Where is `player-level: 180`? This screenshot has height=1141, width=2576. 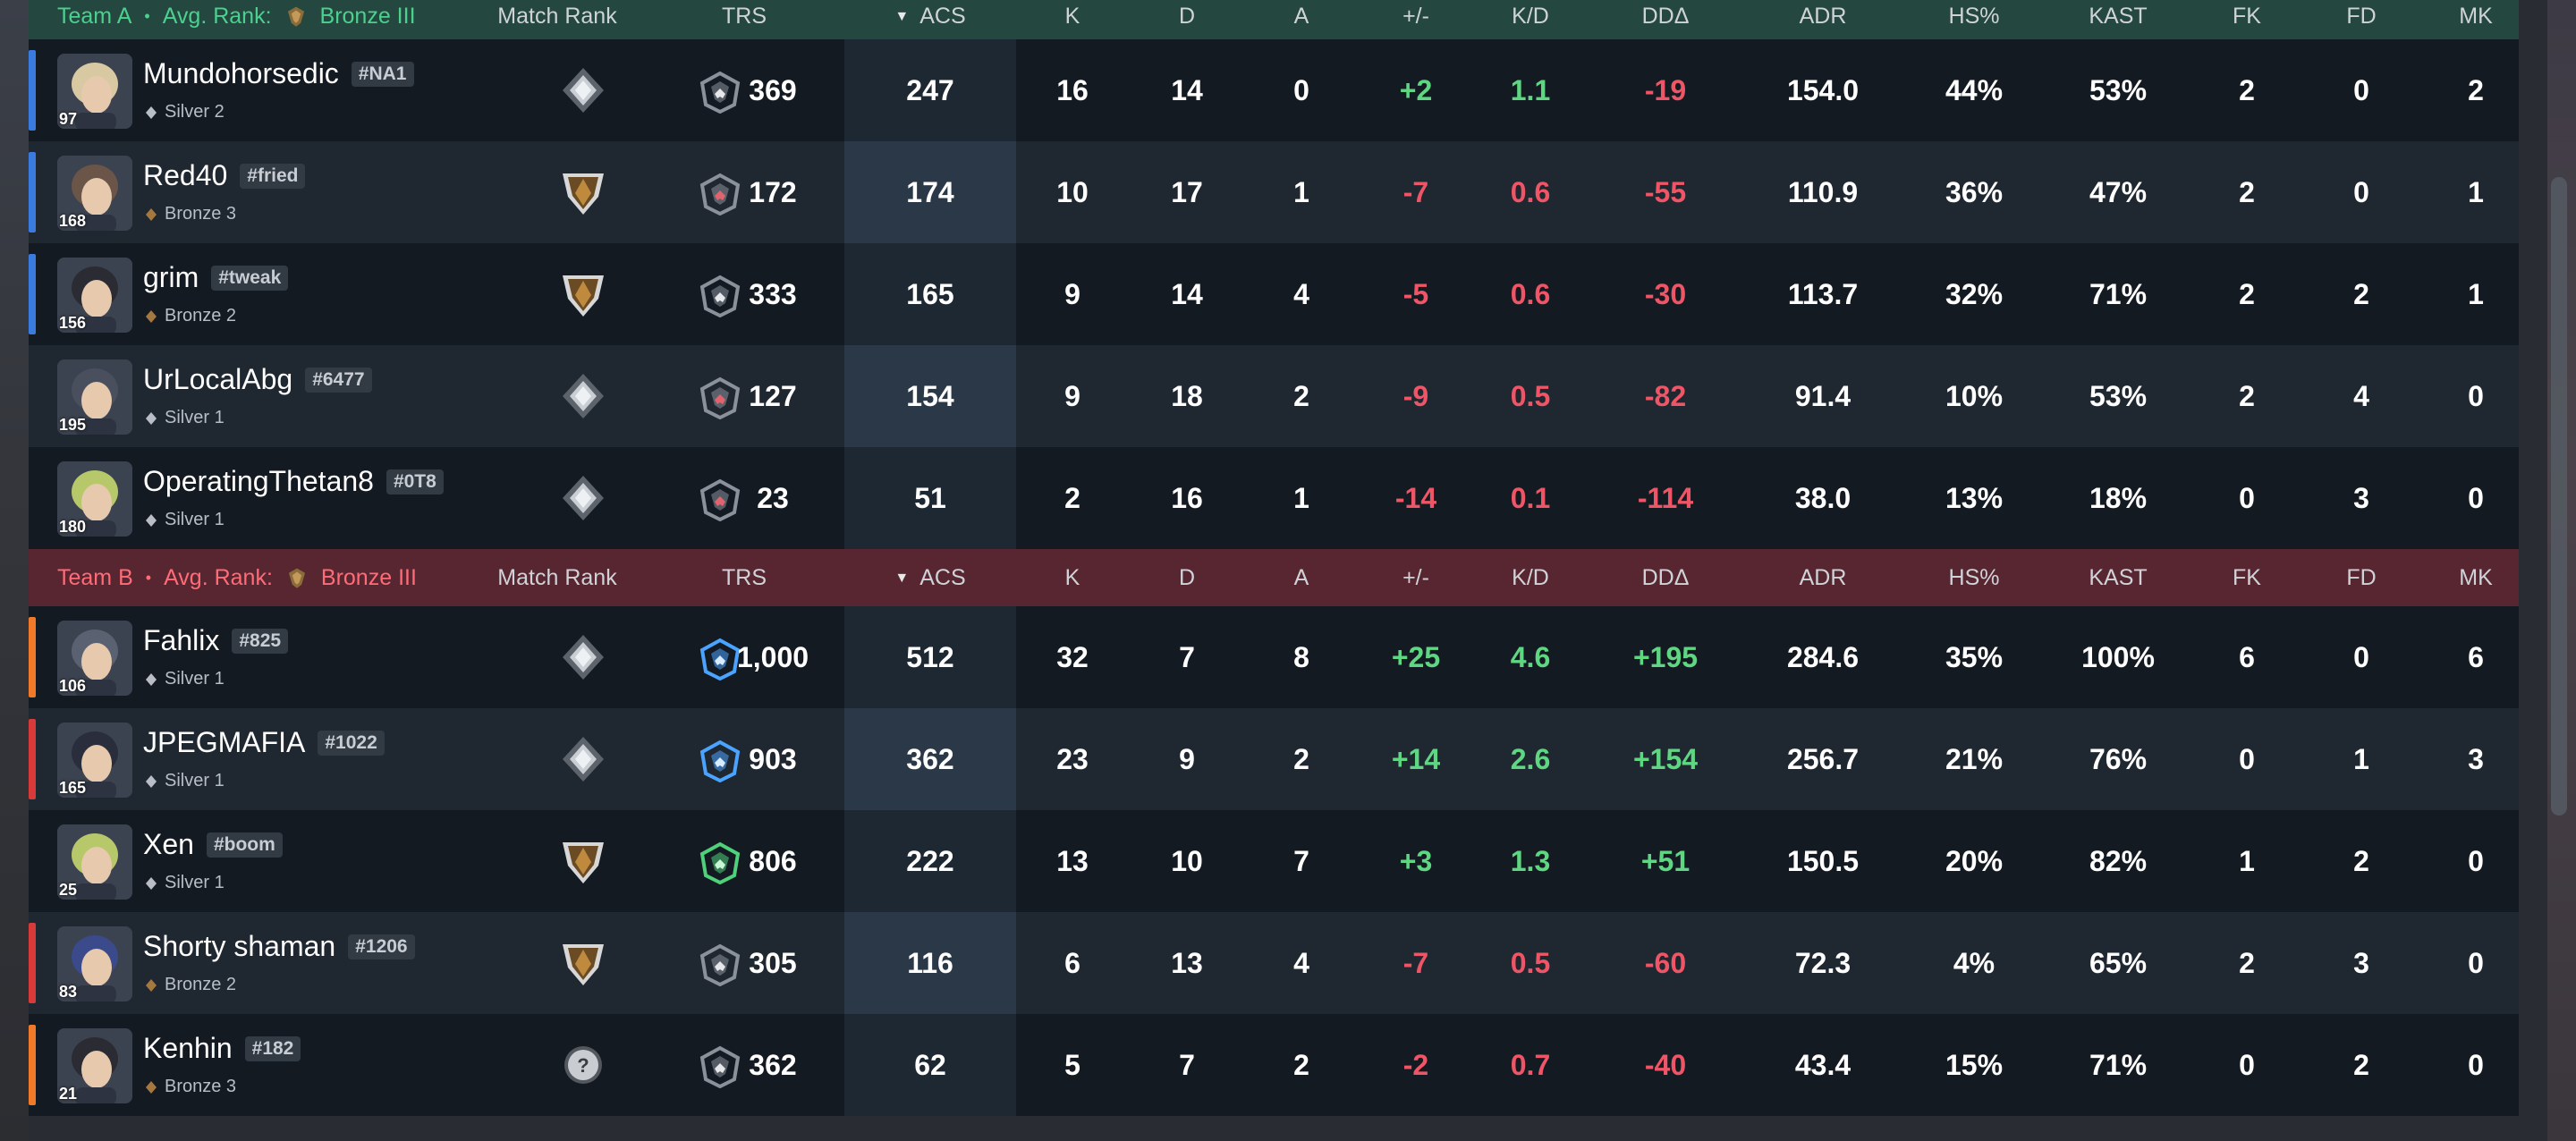
player-level: 180 is located at coordinates (73, 527).